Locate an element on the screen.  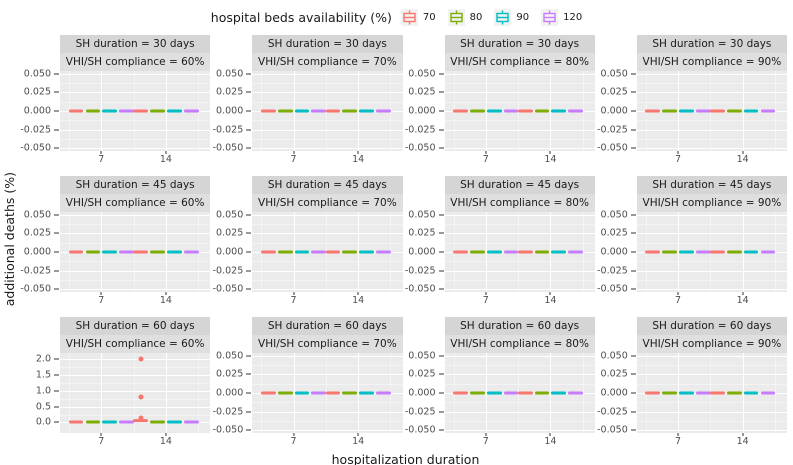
legend: hospital beds availability (%) 70 80 90 120 is located at coordinates (396, 15).